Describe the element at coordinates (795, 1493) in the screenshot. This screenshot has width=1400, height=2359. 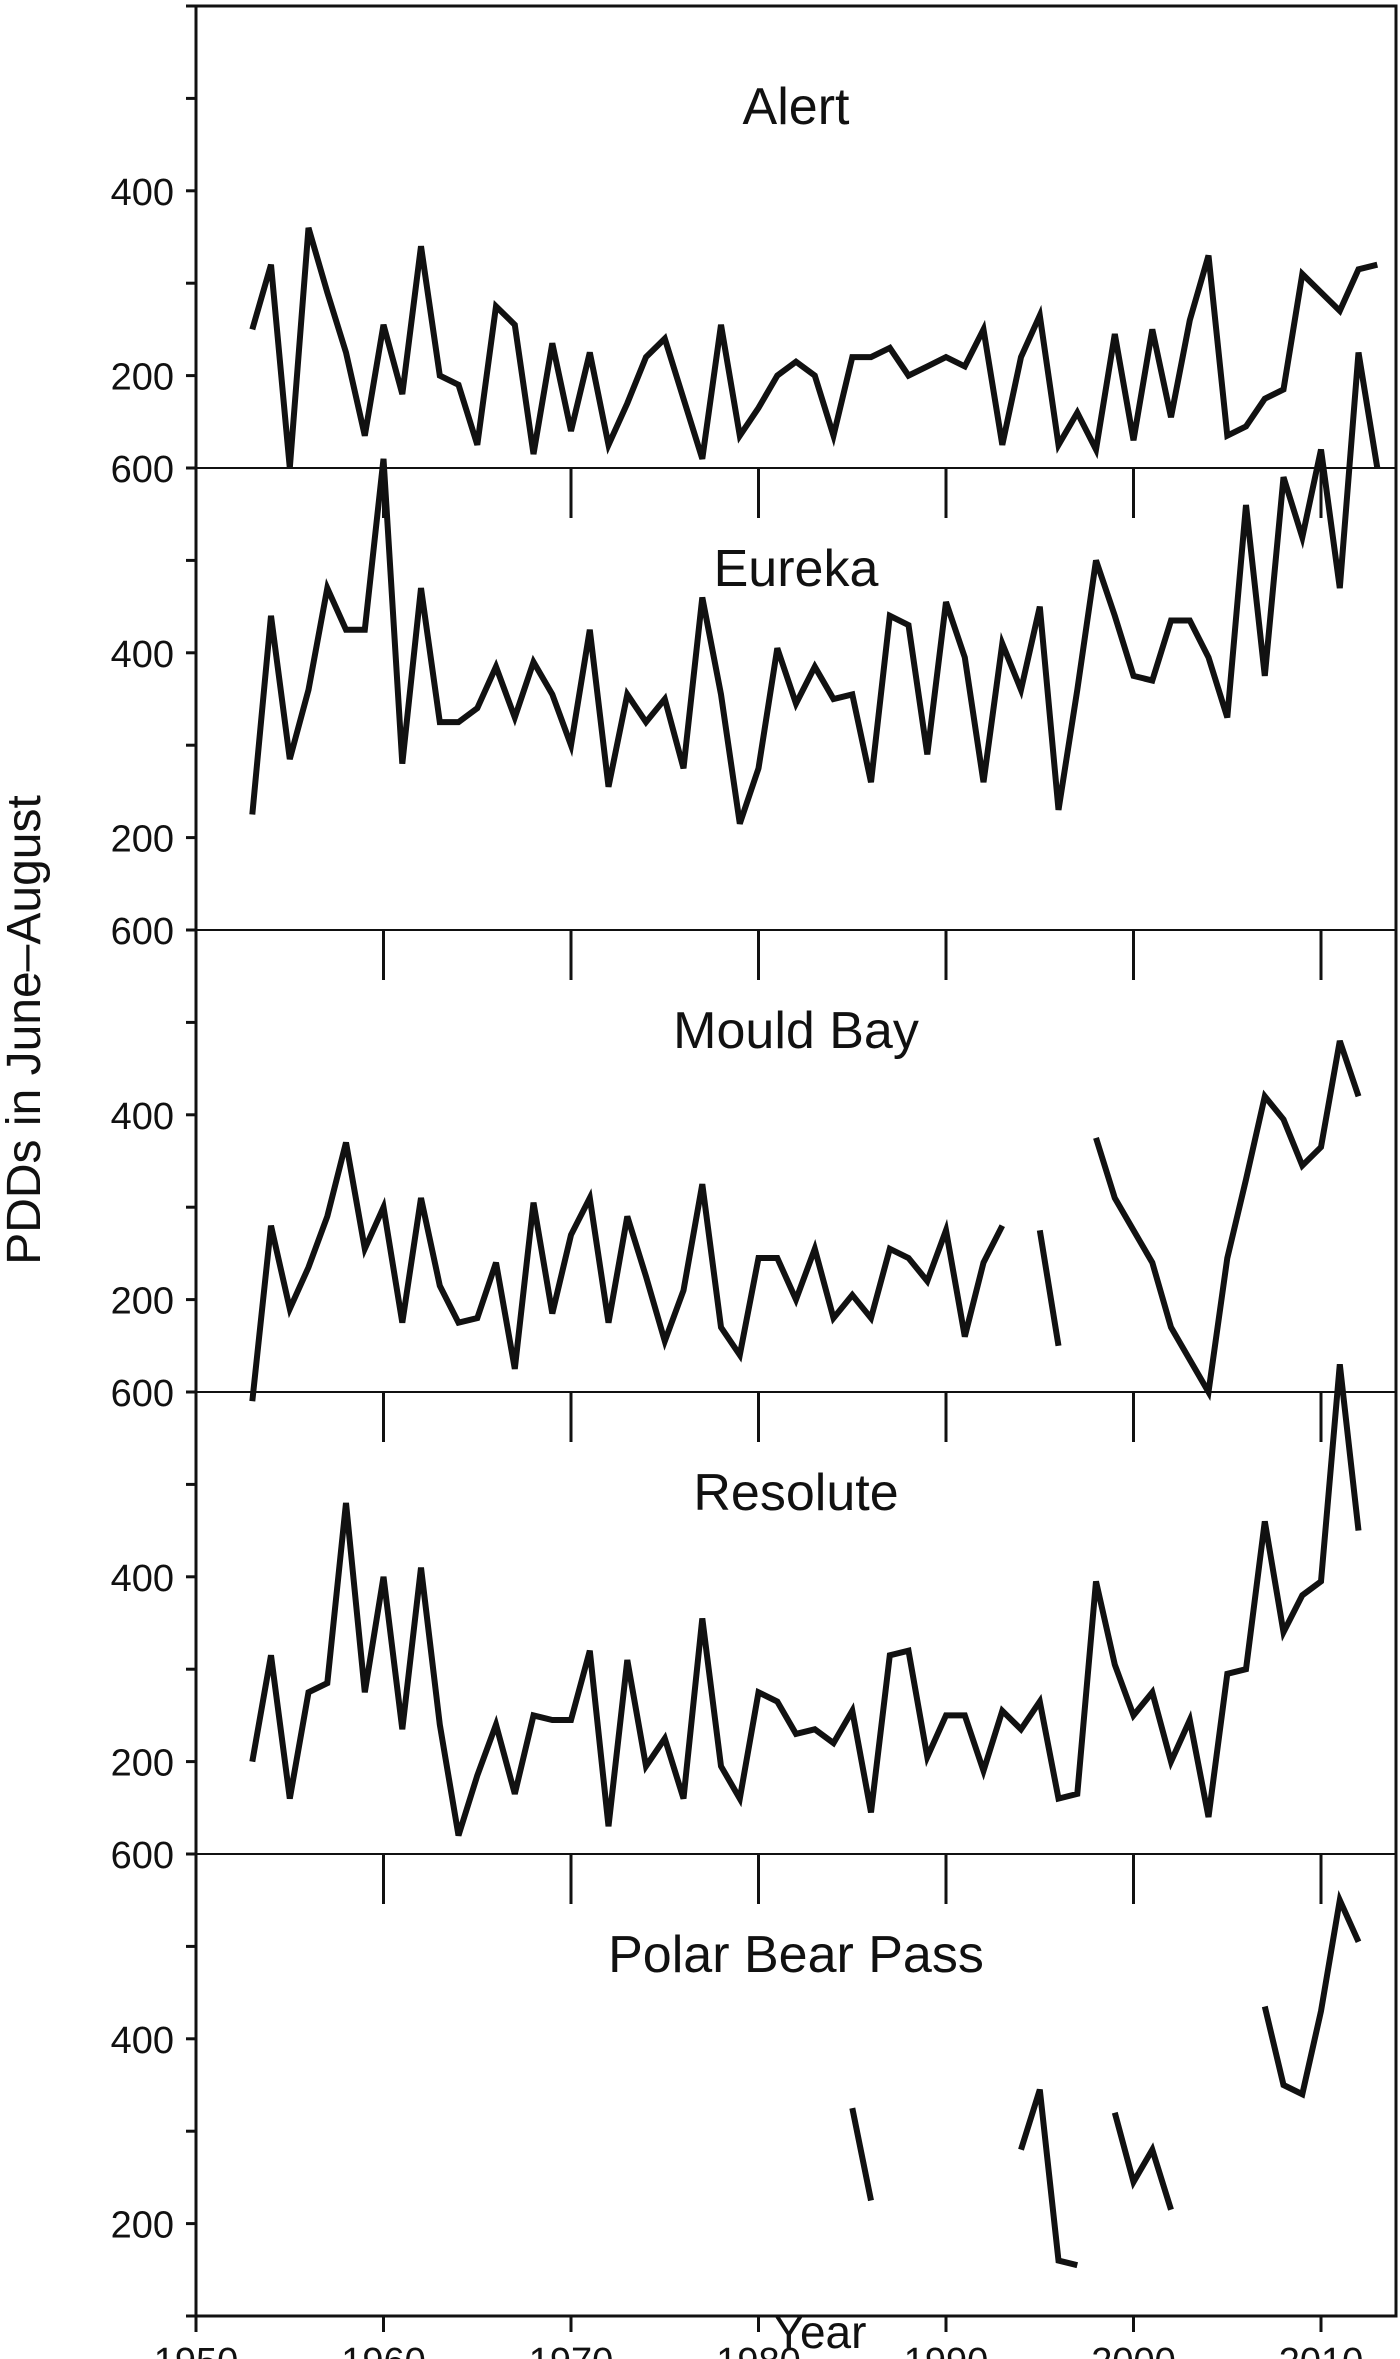
I see `panel-title-resolute: Resolute` at that location.